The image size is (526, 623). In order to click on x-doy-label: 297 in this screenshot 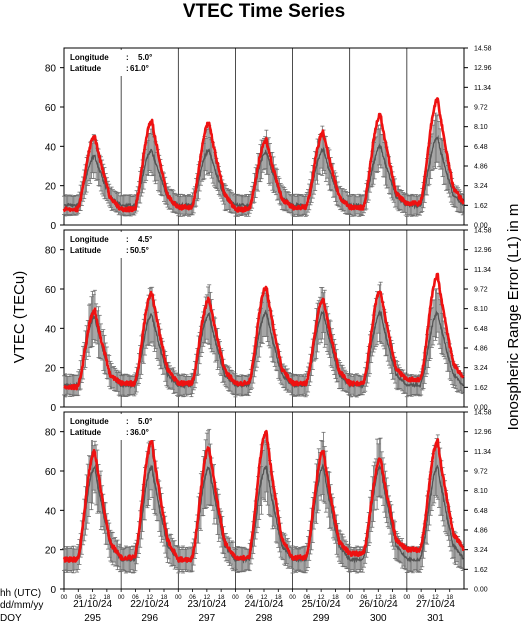, I will do `click(207, 618)`.